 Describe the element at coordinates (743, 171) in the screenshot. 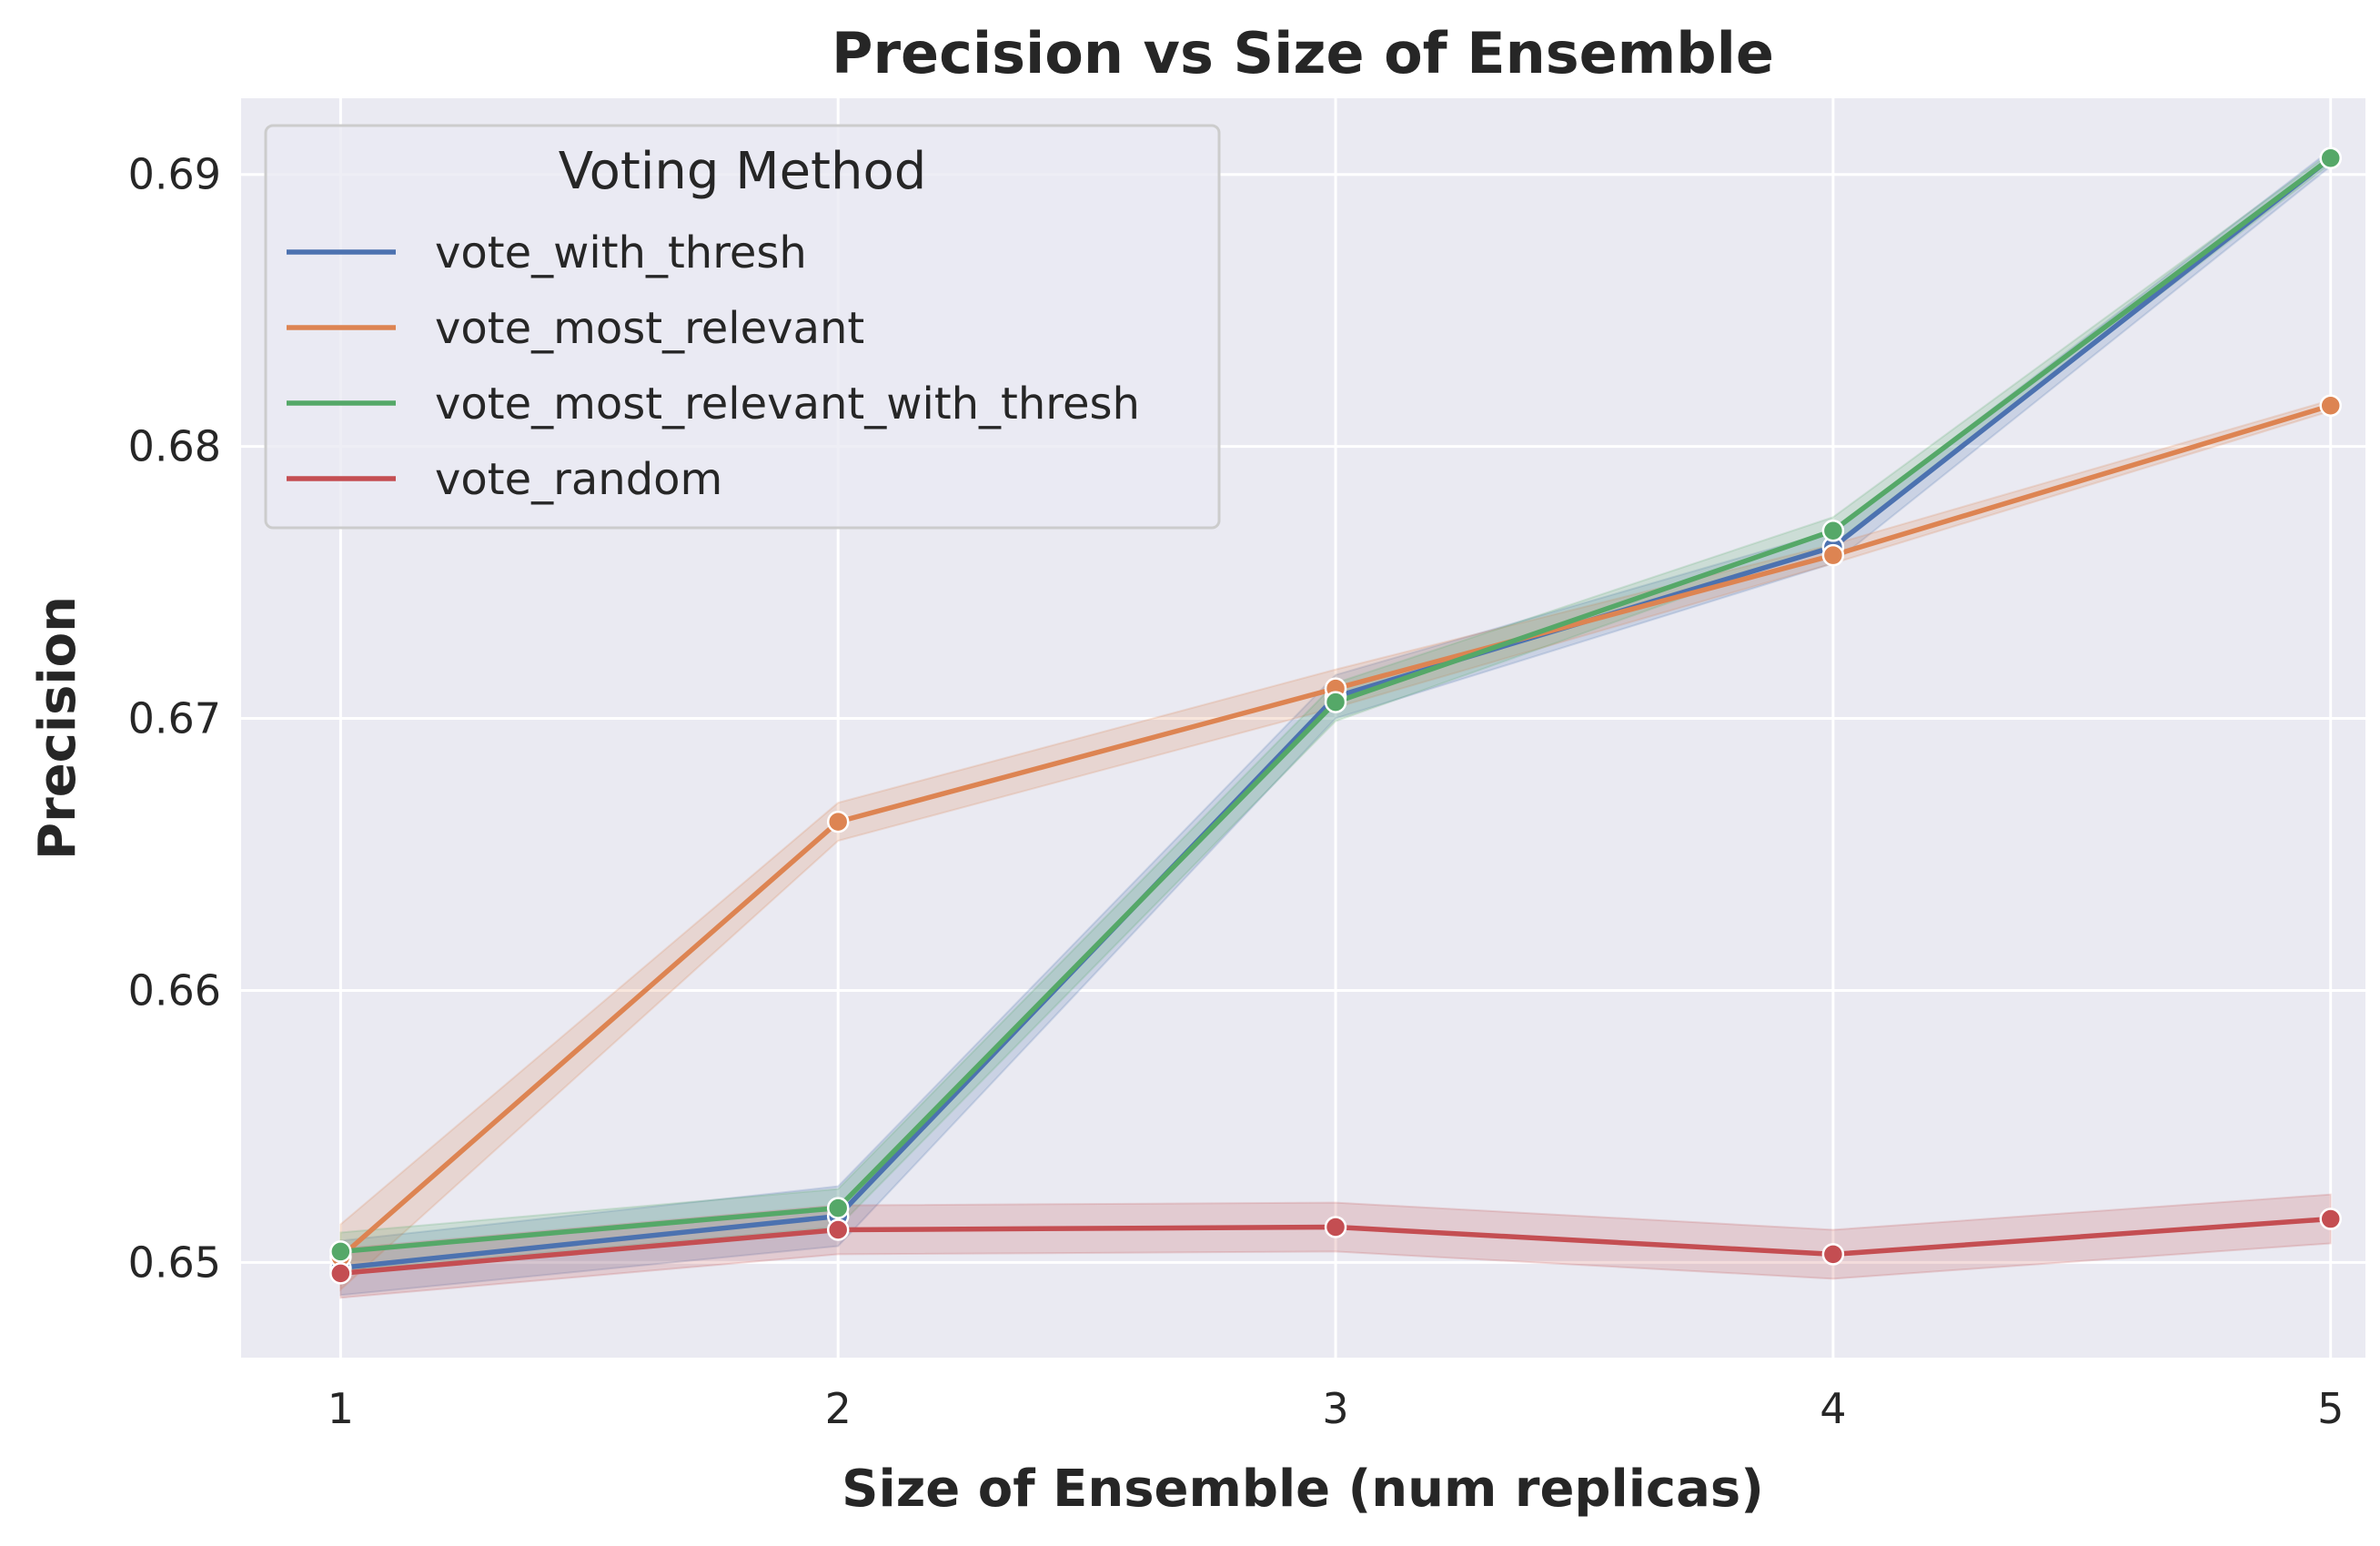

I see `legend-title: Voting Method` at that location.